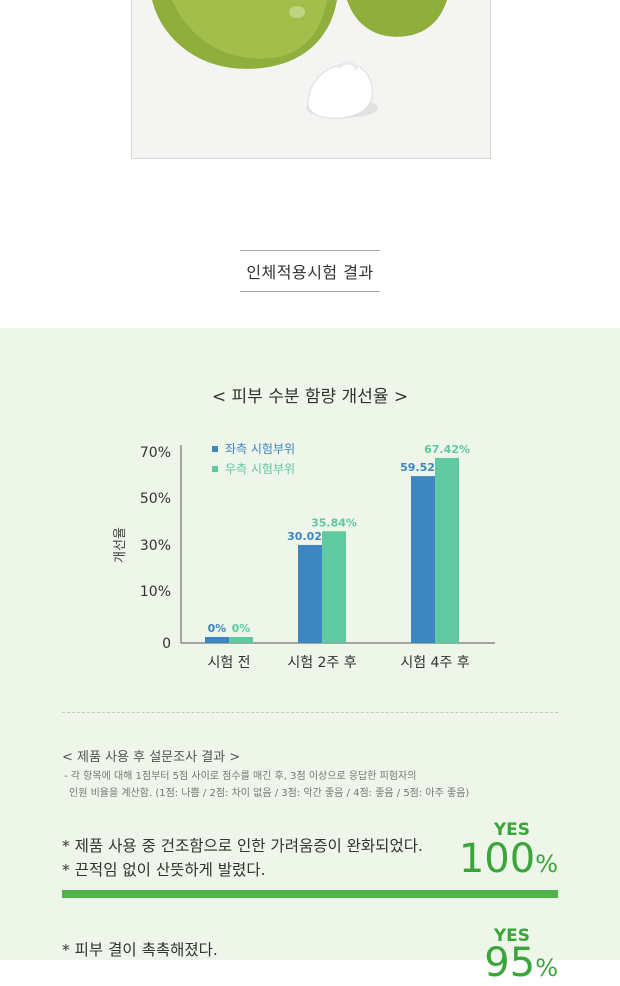 Image resolution: width=620 pixels, height=986 pixels. I want to click on y-tick-label: 30%, so click(155, 546).